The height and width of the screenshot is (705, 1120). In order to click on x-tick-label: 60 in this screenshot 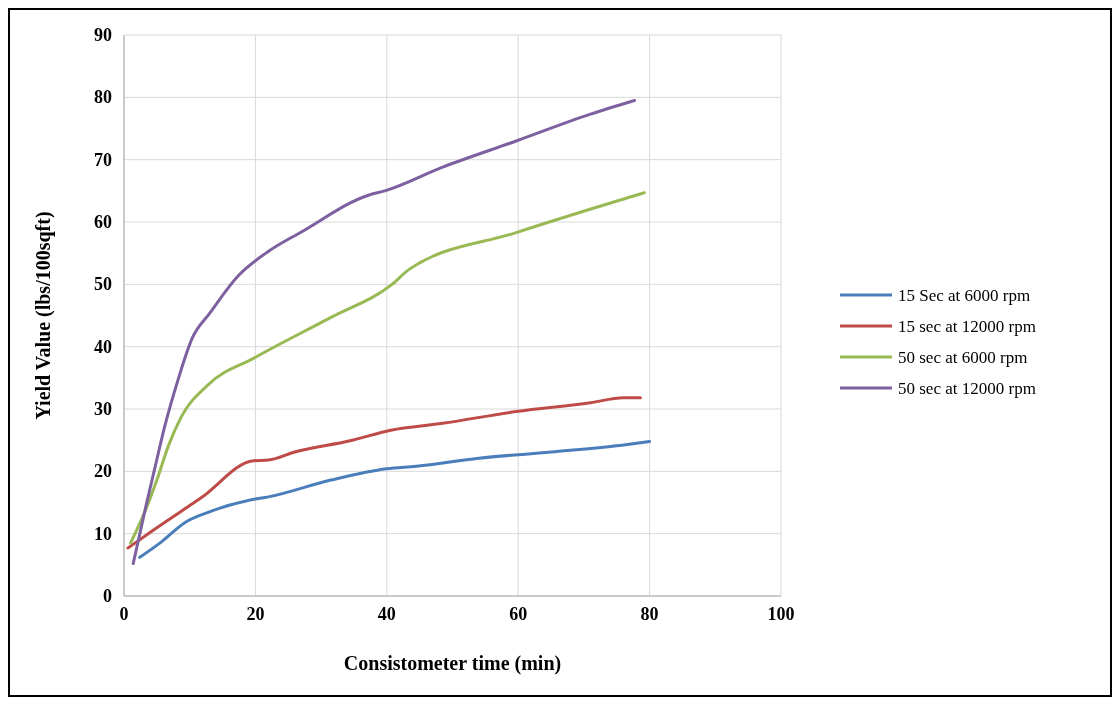, I will do `click(518, 614)`.